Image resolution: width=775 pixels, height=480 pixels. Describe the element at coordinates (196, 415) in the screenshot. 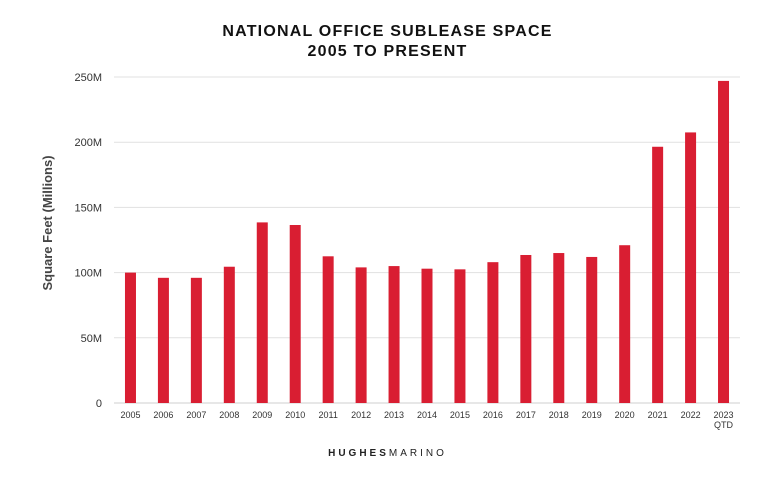

I see `x-tick-label: 2007` at that location.